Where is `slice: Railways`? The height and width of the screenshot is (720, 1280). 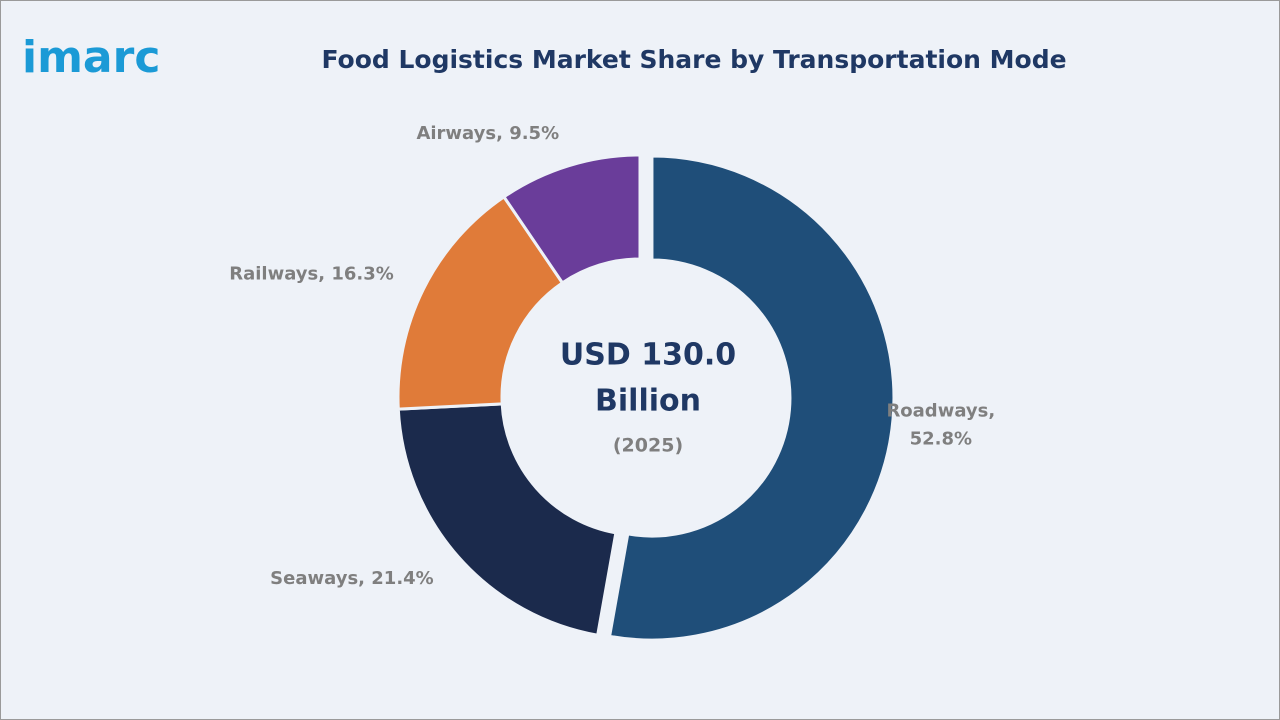
slice: Railways is located at coordinates (480, 302).